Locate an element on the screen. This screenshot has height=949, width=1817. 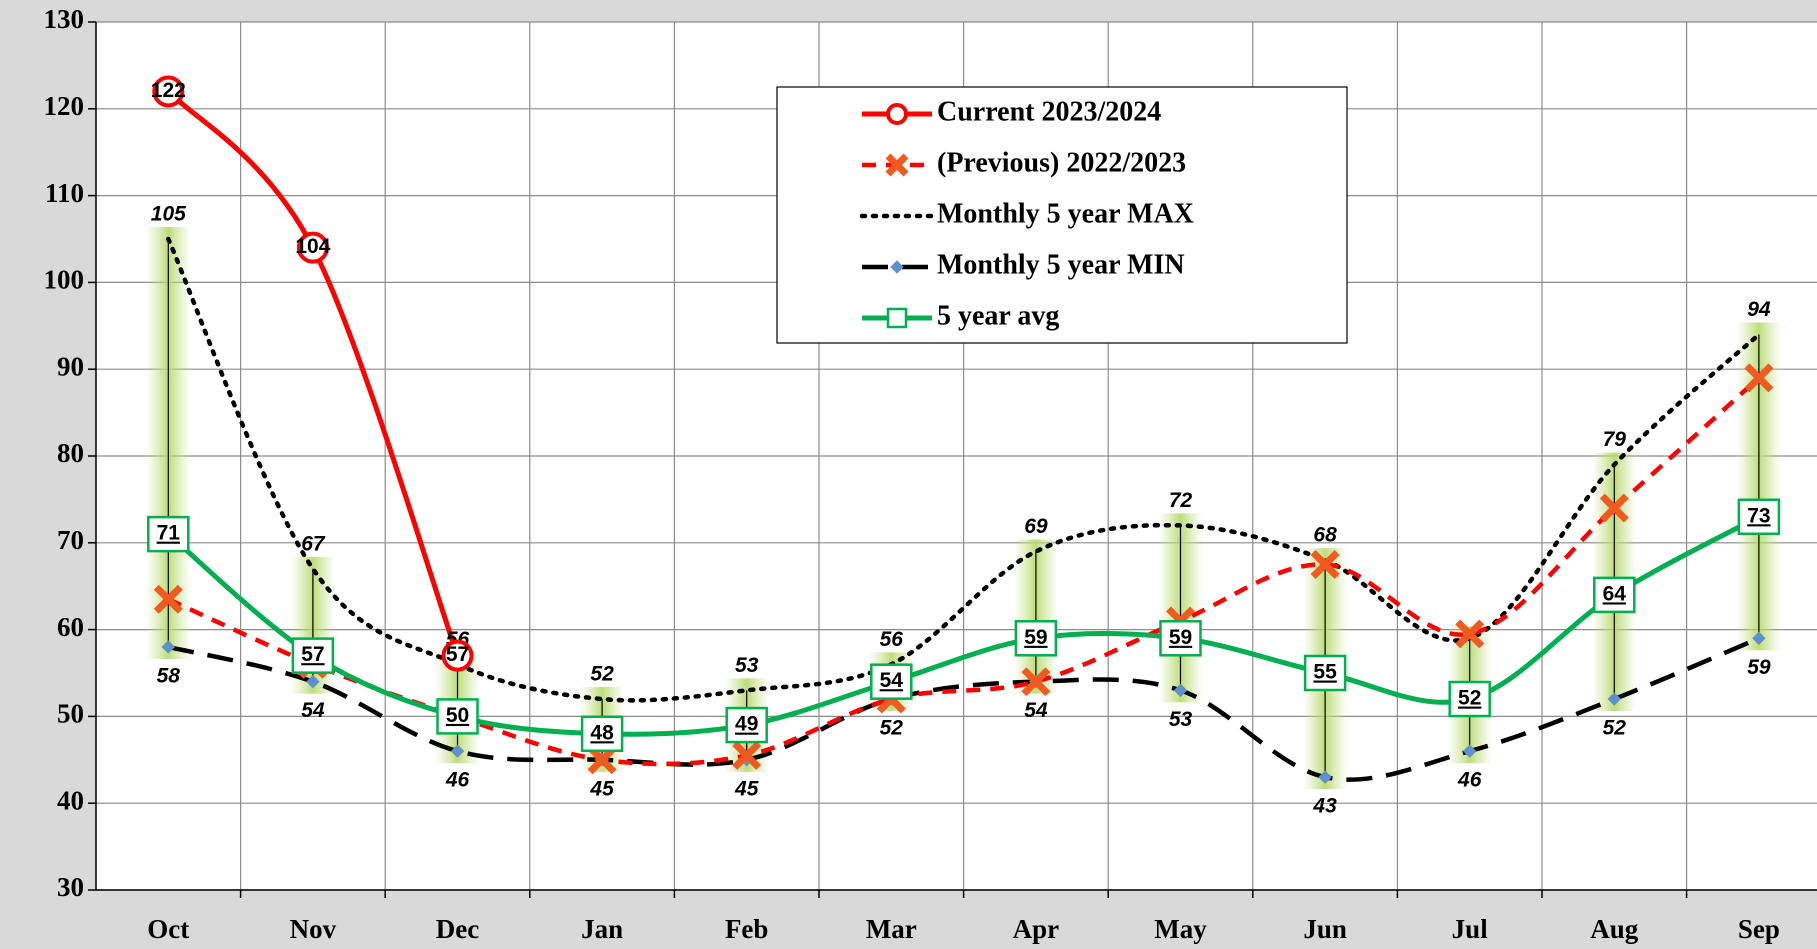
y-tick-label: 120 is located at coordinates (64, 106).